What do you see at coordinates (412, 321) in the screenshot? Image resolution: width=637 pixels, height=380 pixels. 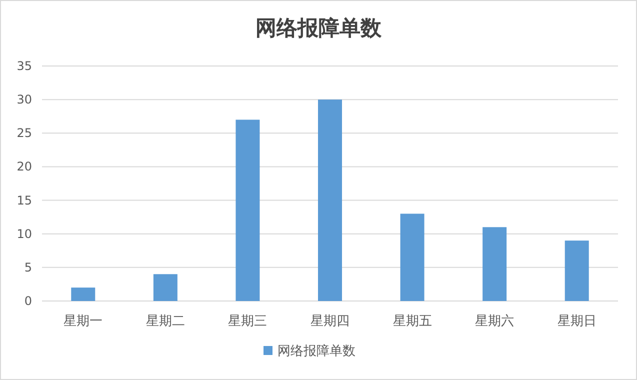 I see `x-tick-label: 星期五` at bounding box center [412, 321].